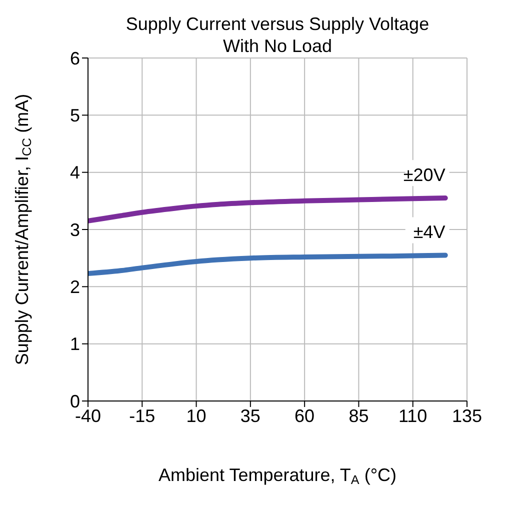 This screenshot has width=505, height=519. Describe the element at coordinates (75, 58) in the screenshot. I see `y-tick-label: 6` at that location.